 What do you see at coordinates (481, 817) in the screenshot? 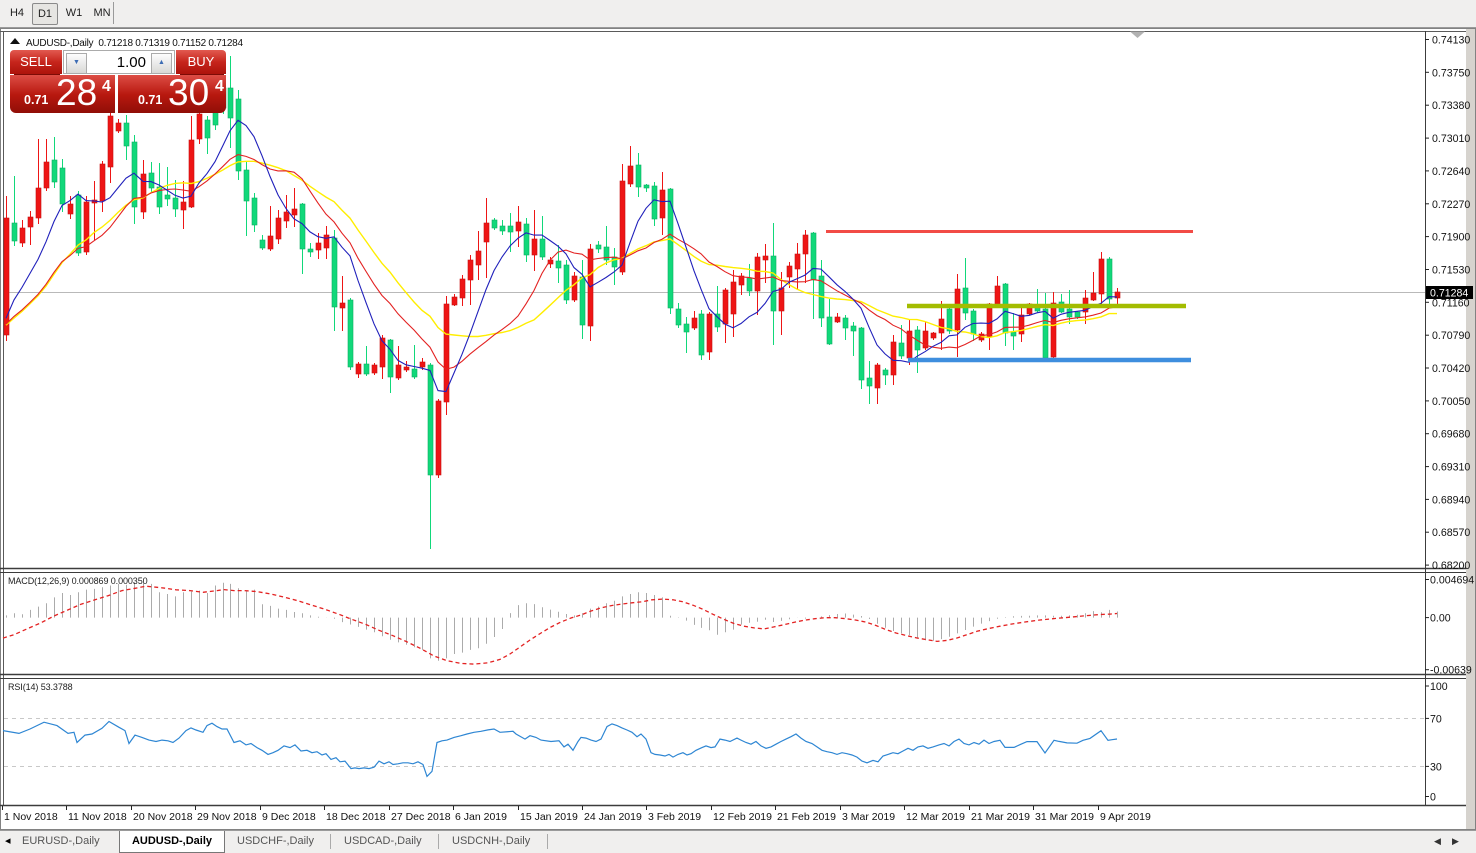
I see `svg-text: 6 Jan 2019` at bounding box center [481, 817].